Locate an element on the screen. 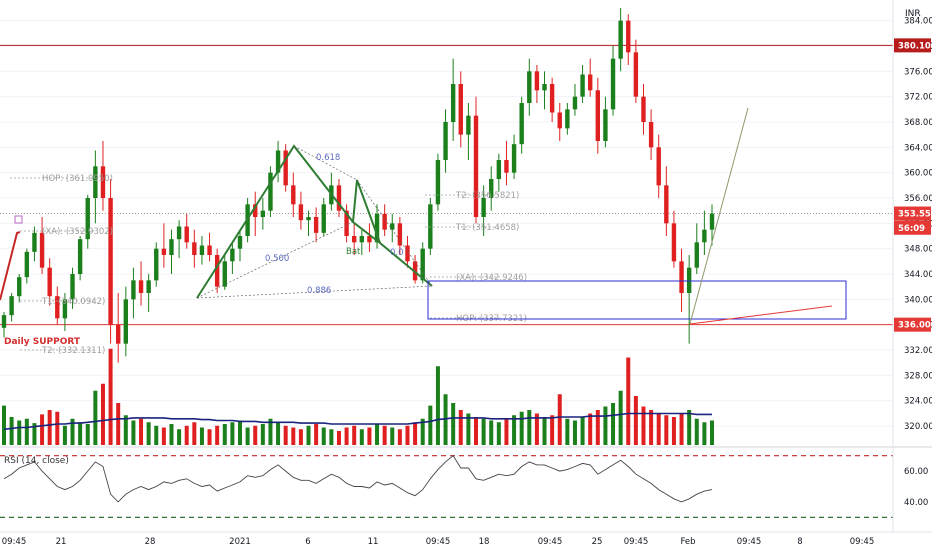 The image size is (932, 554). price-tick-label: 348.00 is located at coordinates (918, 250).